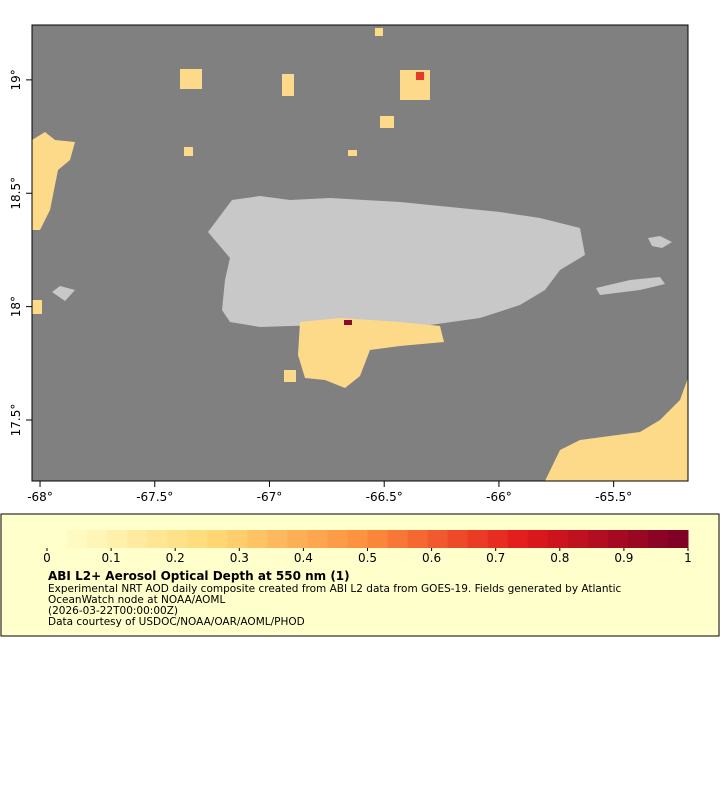  What do you see at coordinates (111, 558) in the screenshot?
I see `colorbar-tick-label: 0.1` at bounding box center [111, 558].